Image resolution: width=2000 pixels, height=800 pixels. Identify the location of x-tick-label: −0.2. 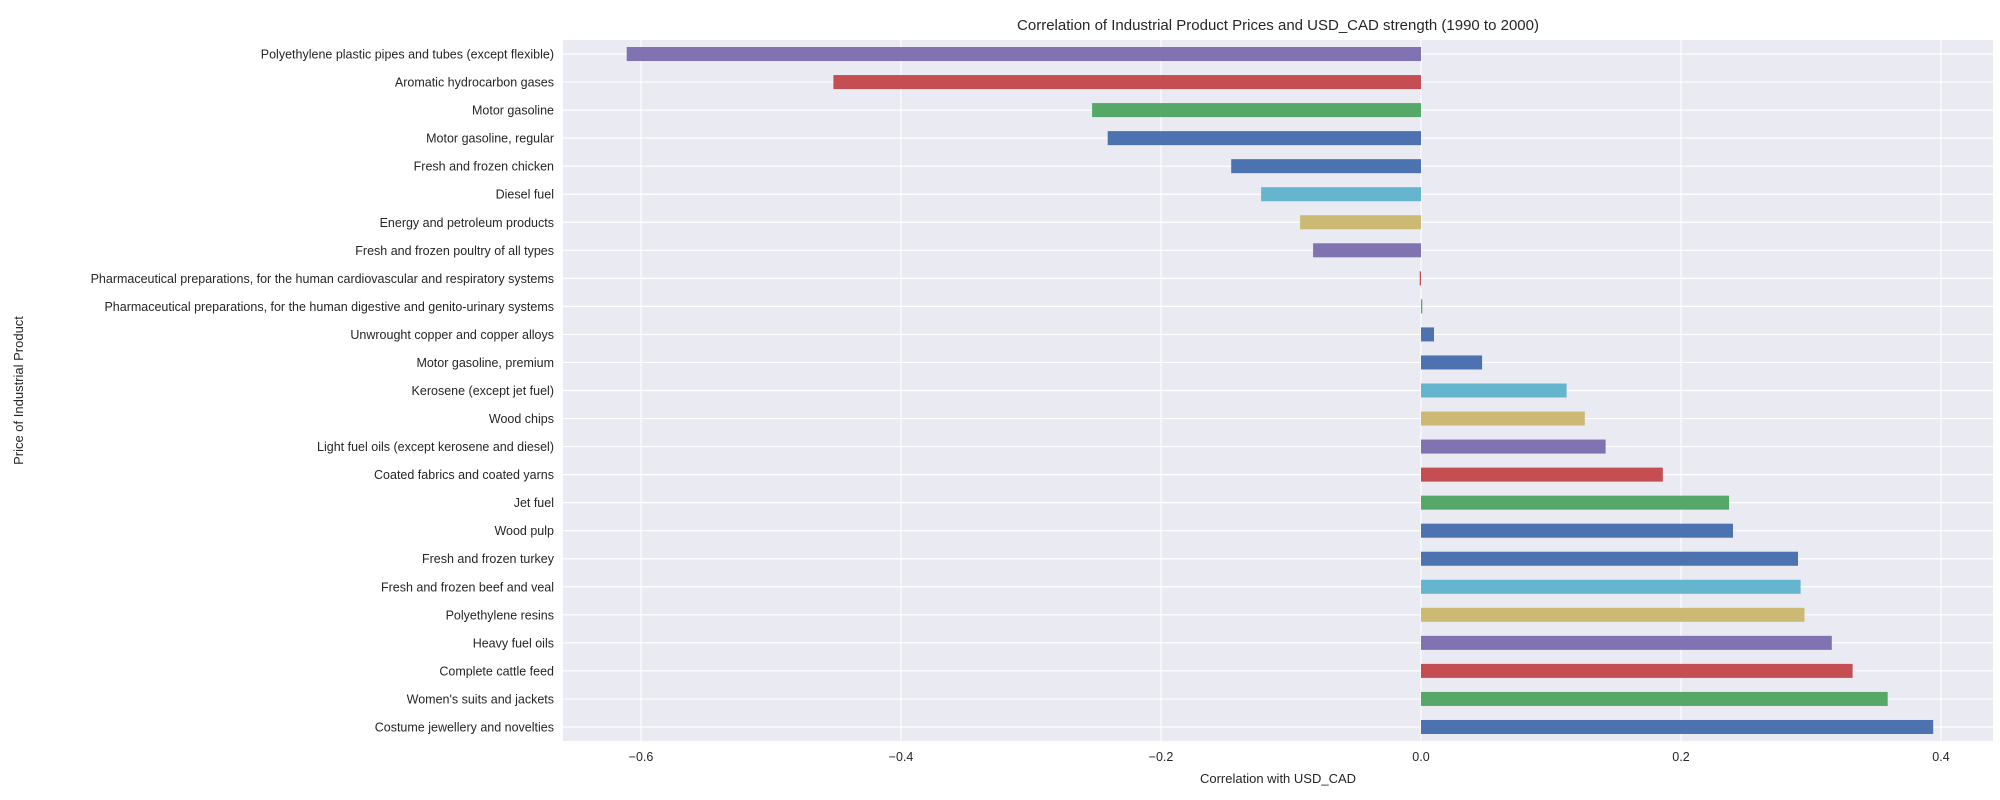
(1161, 757).